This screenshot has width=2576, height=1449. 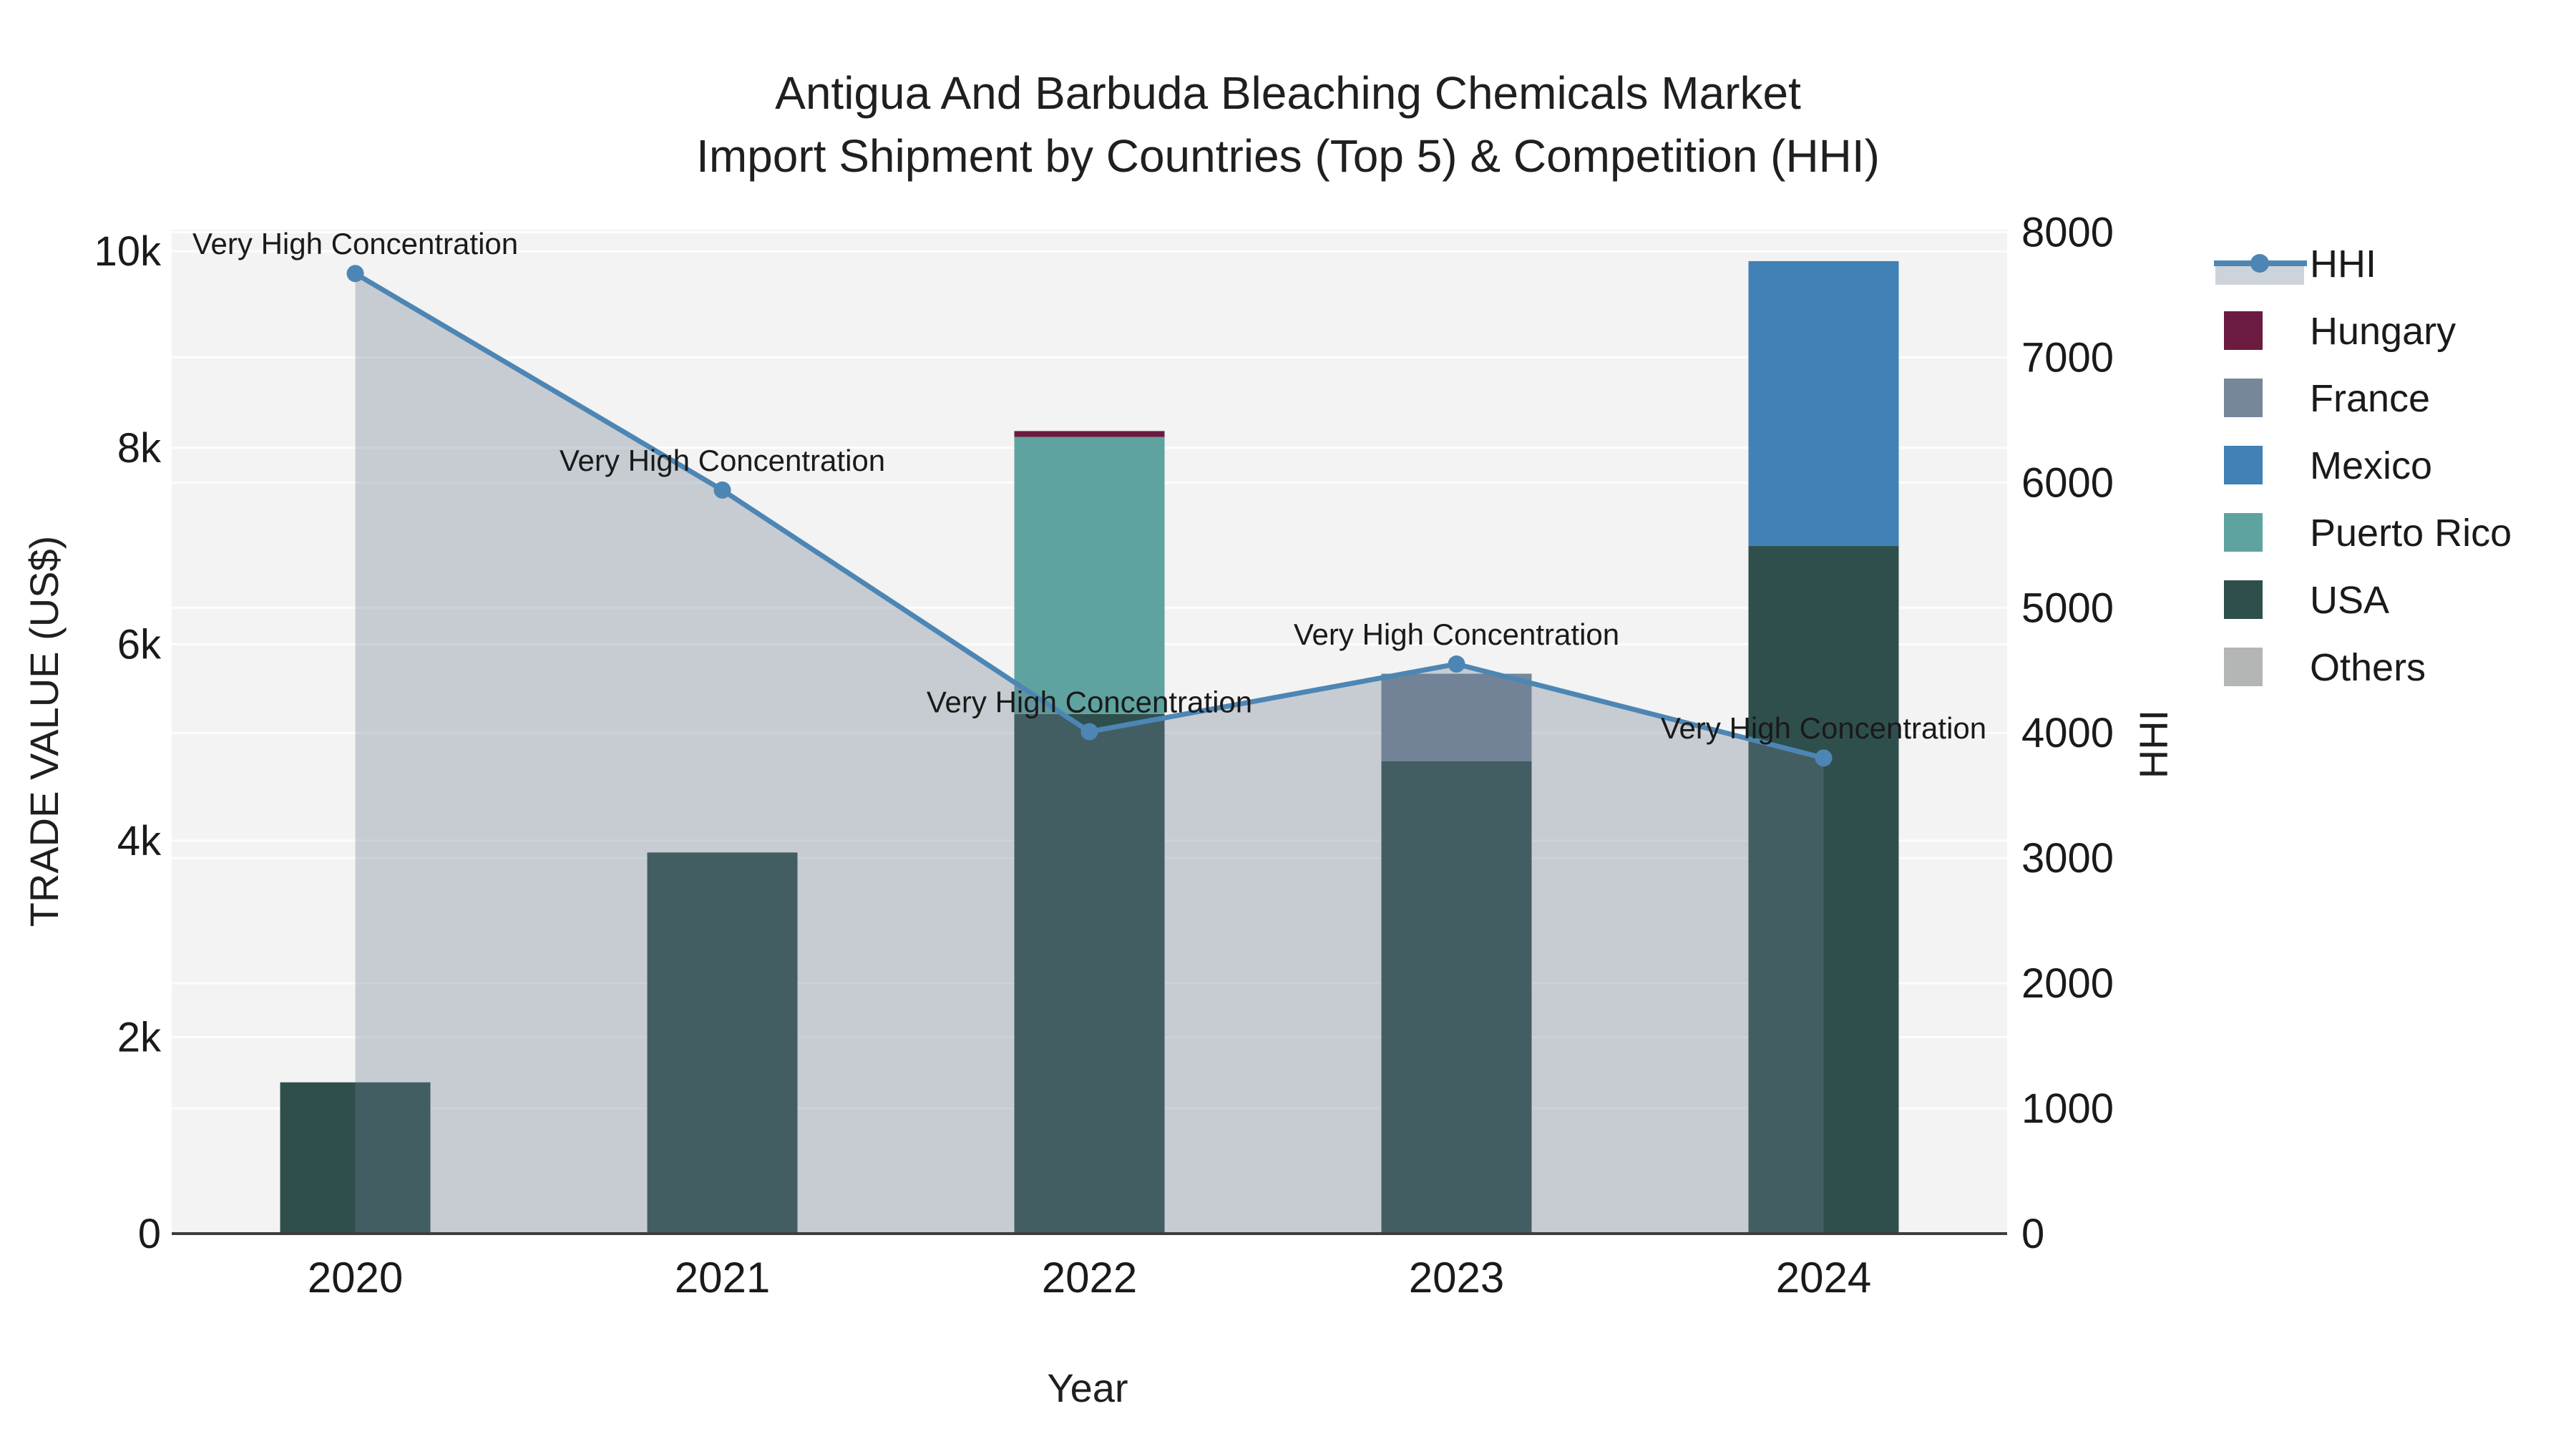 What do you see at coordinates (1089, 575) in the screenshot?
I see `bar-segment-puerto-rico-2022` at bounding box center [1089, 575].